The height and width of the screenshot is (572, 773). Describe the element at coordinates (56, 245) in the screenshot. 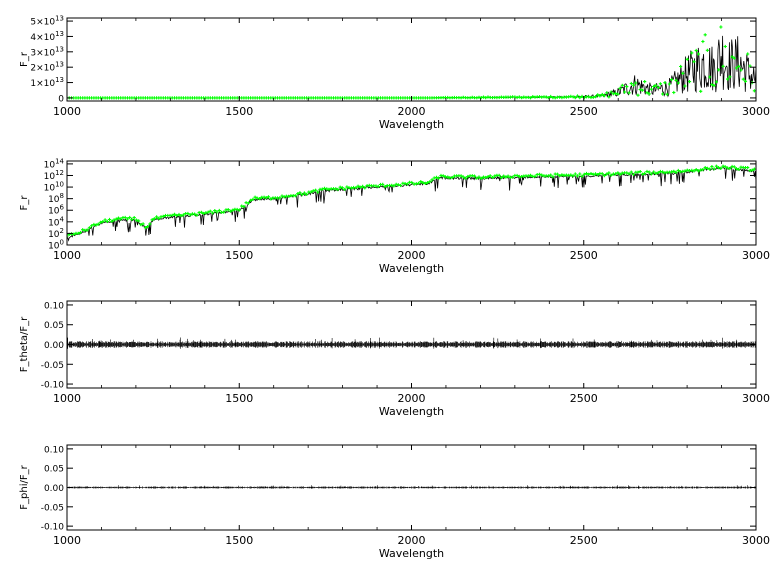

I see `y-tick-label: 10⁰` at that location.